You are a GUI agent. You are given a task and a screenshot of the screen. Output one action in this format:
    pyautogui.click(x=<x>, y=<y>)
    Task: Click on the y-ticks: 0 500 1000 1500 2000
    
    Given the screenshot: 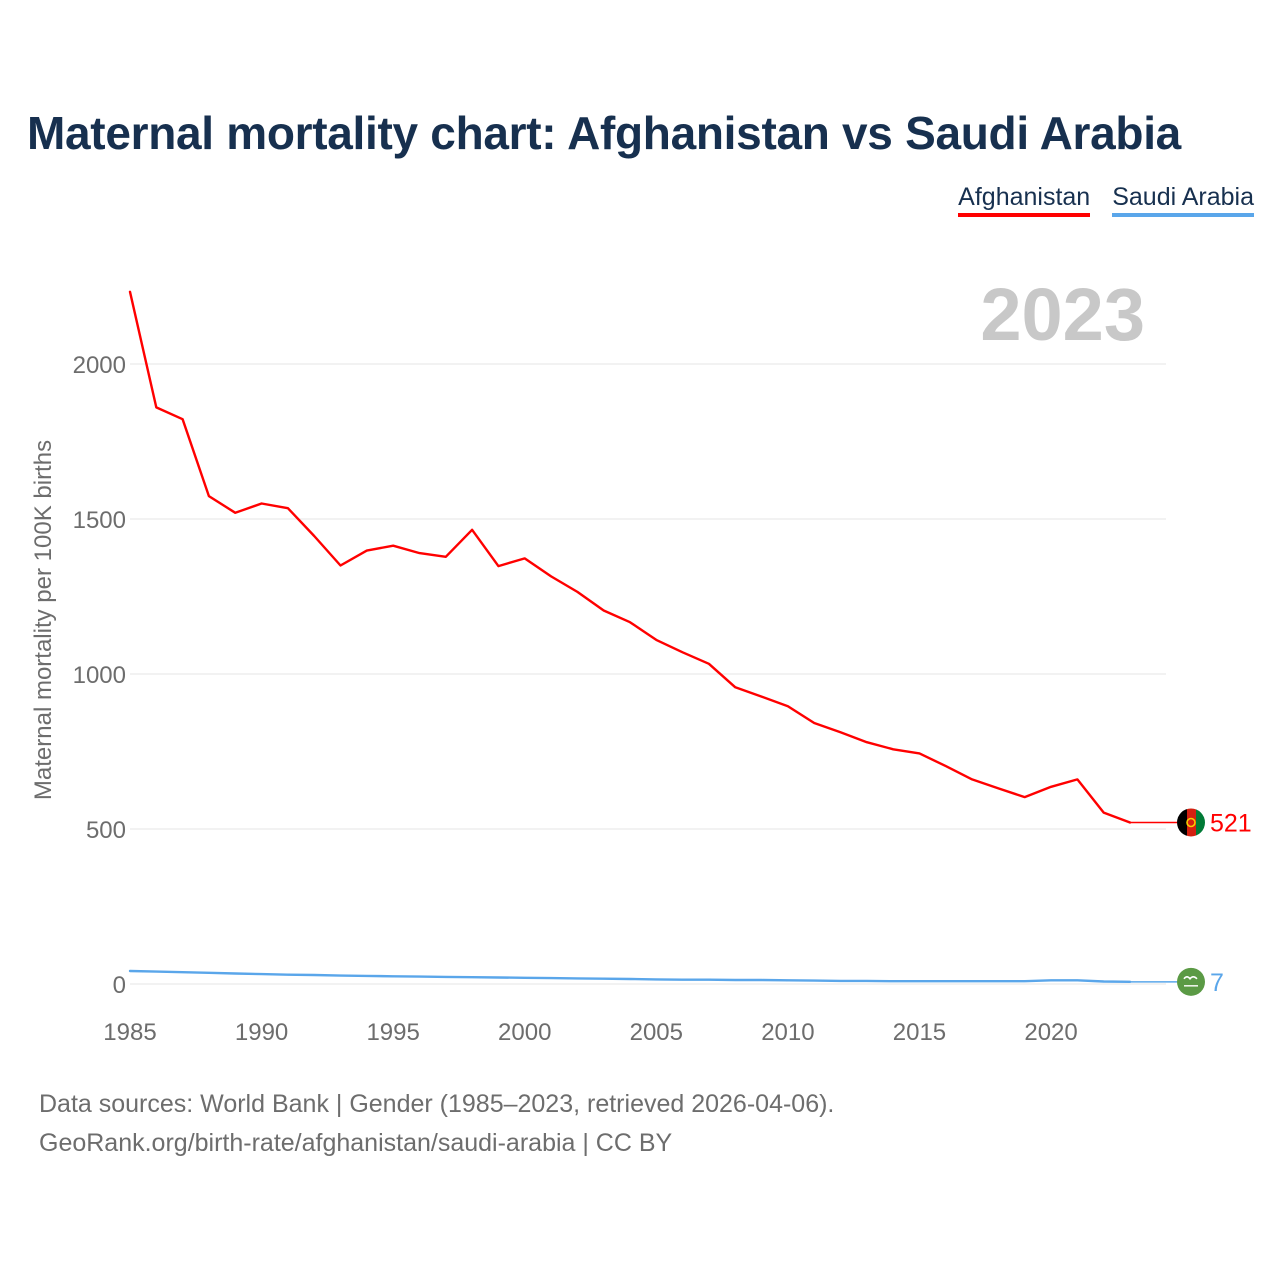 What is the action you would take?
    pyautogui.click(x=99, y=675)
    